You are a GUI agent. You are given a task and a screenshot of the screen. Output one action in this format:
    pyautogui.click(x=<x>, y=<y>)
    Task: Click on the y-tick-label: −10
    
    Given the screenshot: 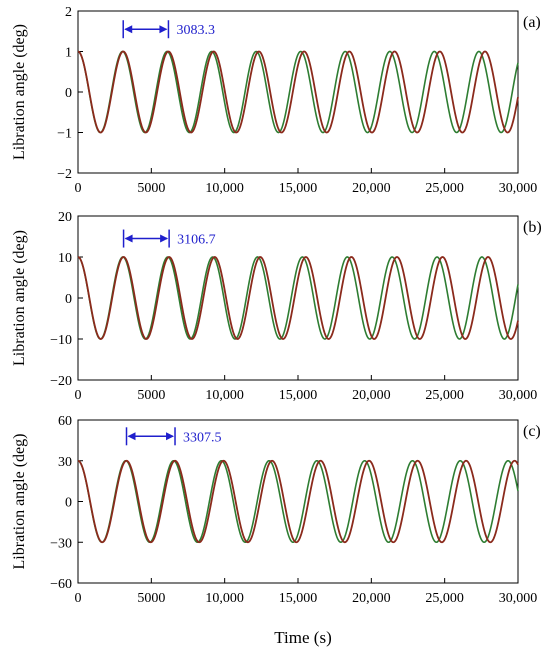 What is the action you would take?
    pyautogui.click(x=61, y=340)
    